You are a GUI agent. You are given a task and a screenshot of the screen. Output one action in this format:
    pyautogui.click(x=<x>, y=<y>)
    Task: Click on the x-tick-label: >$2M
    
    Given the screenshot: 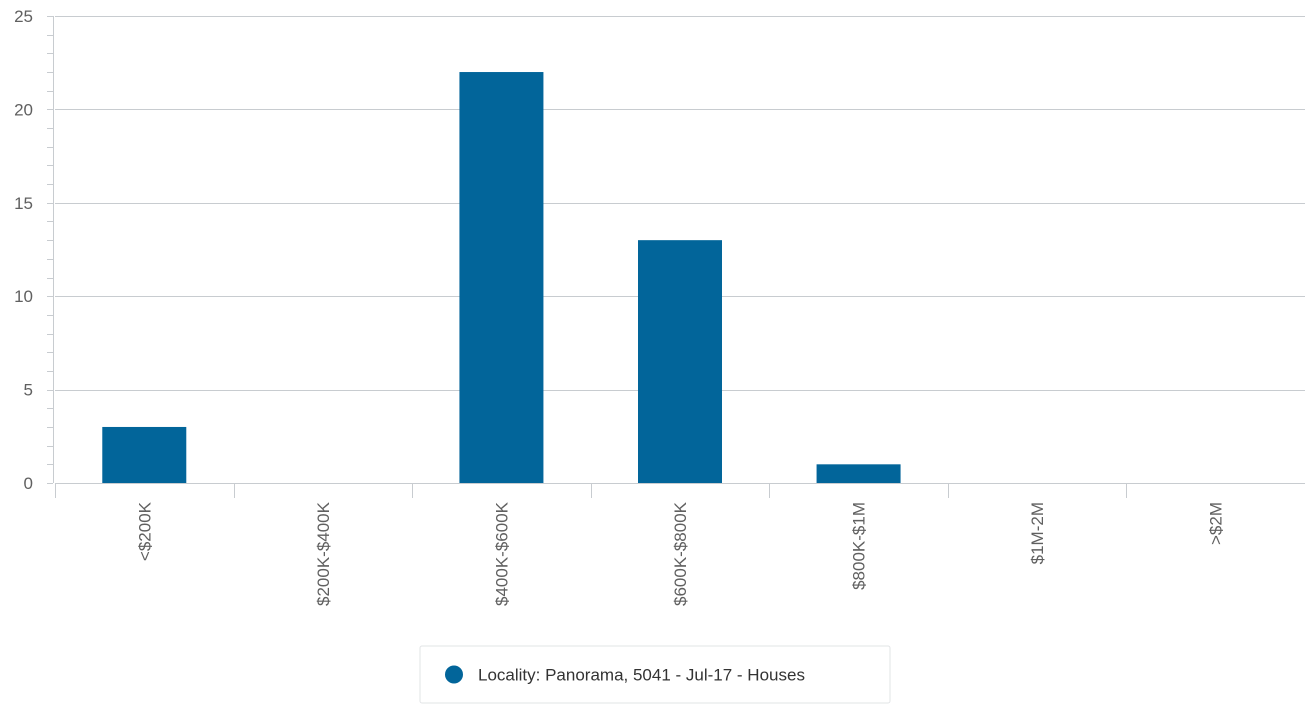 What is the action you would take?
    pyautogui.click(x=1216, y=523)
    